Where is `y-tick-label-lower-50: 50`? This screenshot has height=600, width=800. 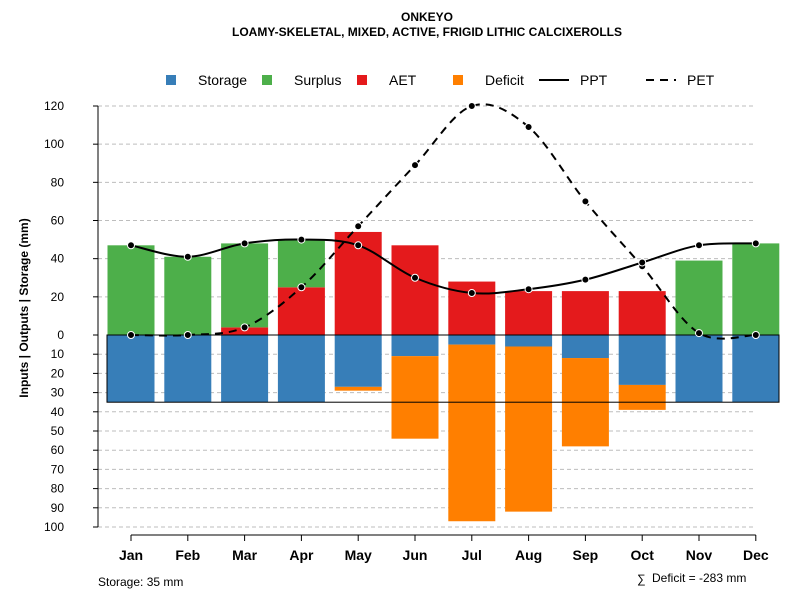 y-tick-label-lower-50: 50 is located at coordinates (58, 431).